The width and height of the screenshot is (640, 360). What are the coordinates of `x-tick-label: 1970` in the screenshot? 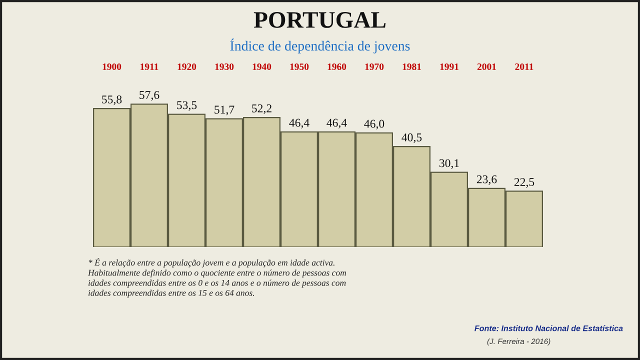 It's located at (374, 66).